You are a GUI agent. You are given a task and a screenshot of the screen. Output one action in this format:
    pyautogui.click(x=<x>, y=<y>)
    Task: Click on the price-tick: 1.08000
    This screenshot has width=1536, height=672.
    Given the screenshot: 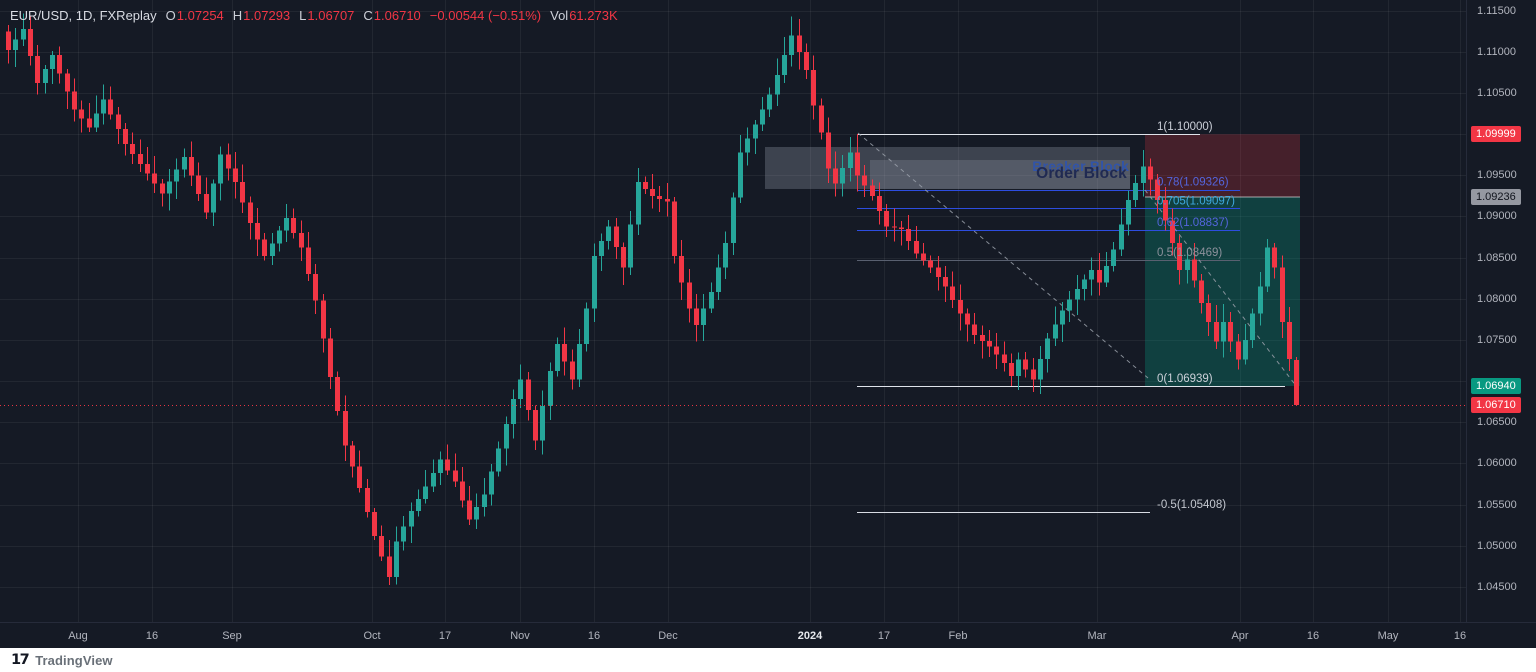 What is the action you would take?
    pyautogui.click(x=1497, y=298)
    